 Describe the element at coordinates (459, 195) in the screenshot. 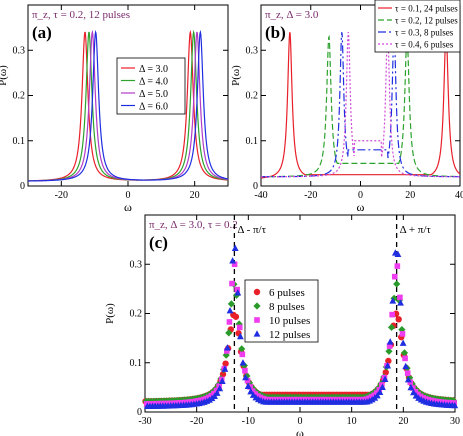

I see `x-tick-label: 40` at that location.